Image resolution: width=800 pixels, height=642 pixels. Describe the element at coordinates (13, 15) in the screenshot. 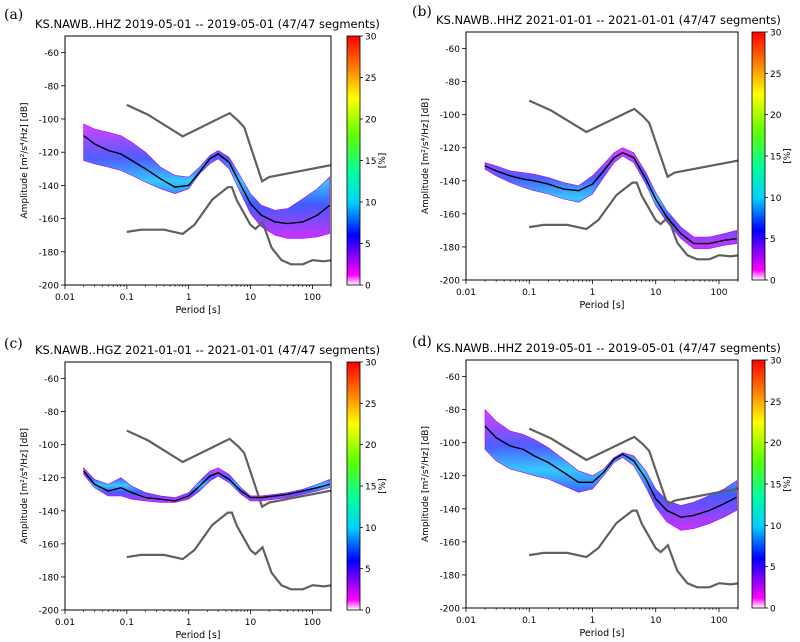

I see `panel-letter: (a)` at that location.